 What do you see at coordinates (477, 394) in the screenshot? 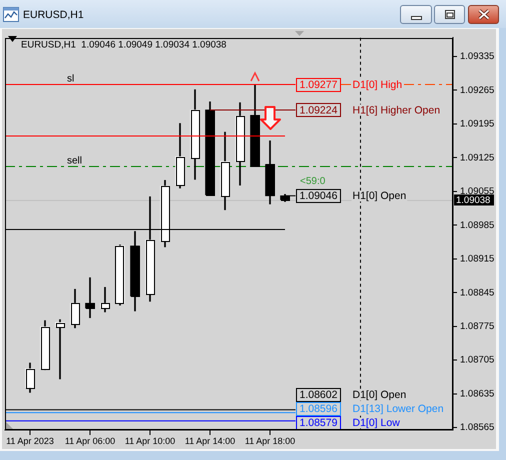
I see `y-tick-label: 1.08635` at bounding box center [477, 394].